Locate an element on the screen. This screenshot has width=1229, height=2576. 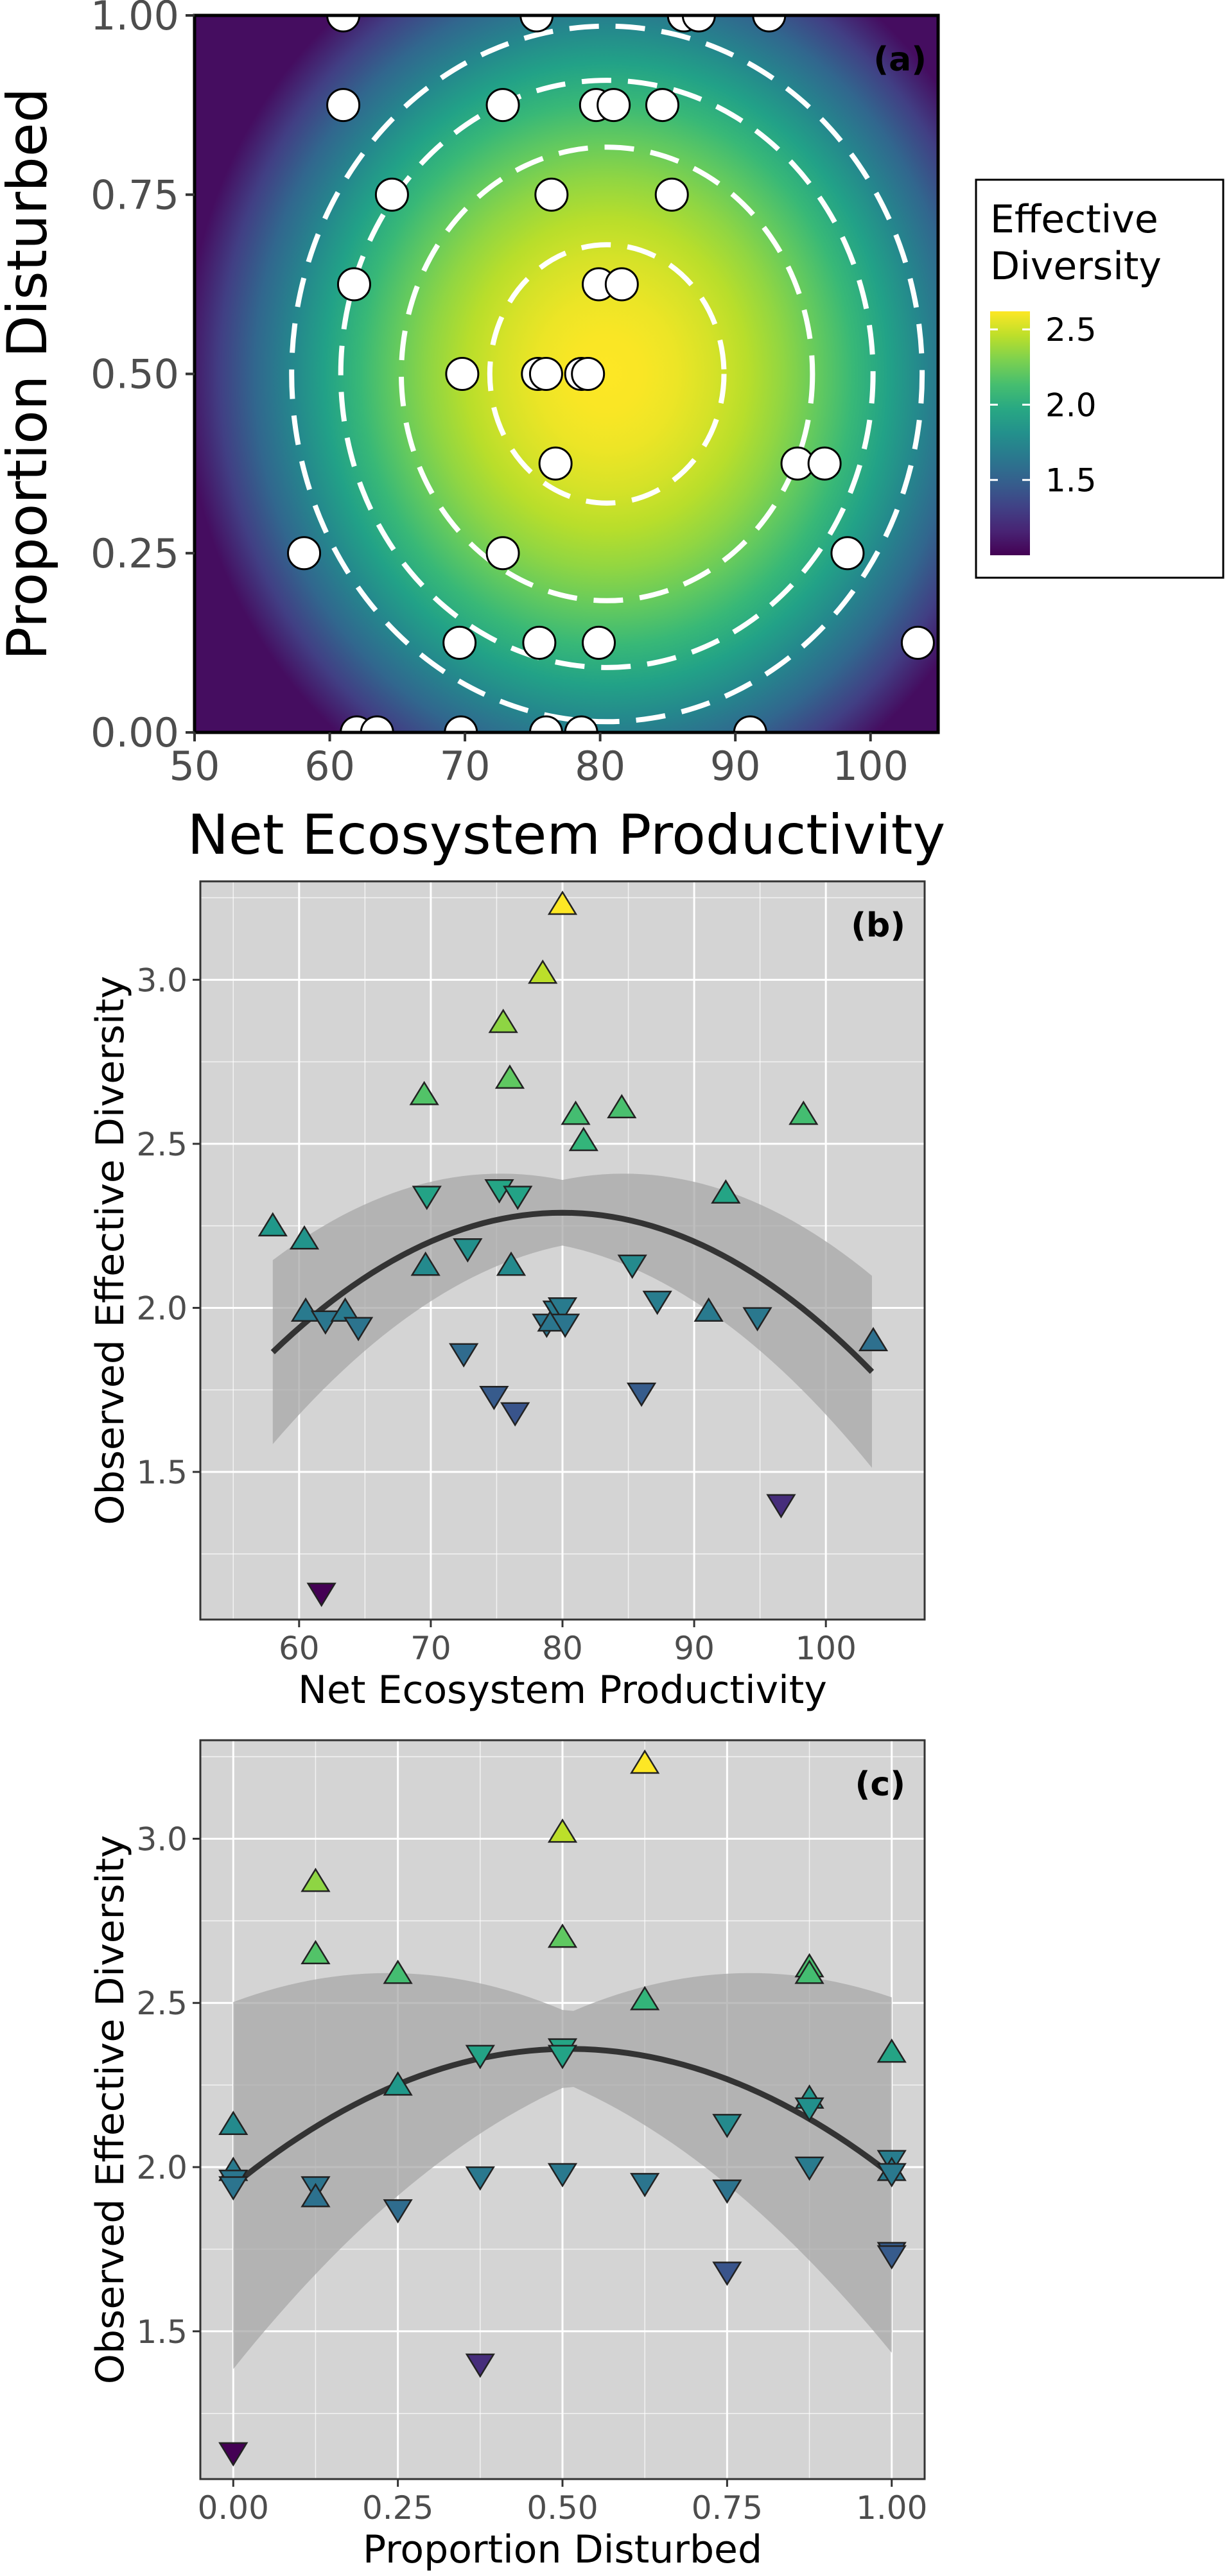
y-tick-label: 0.00 is located at coordinates (135, 733).